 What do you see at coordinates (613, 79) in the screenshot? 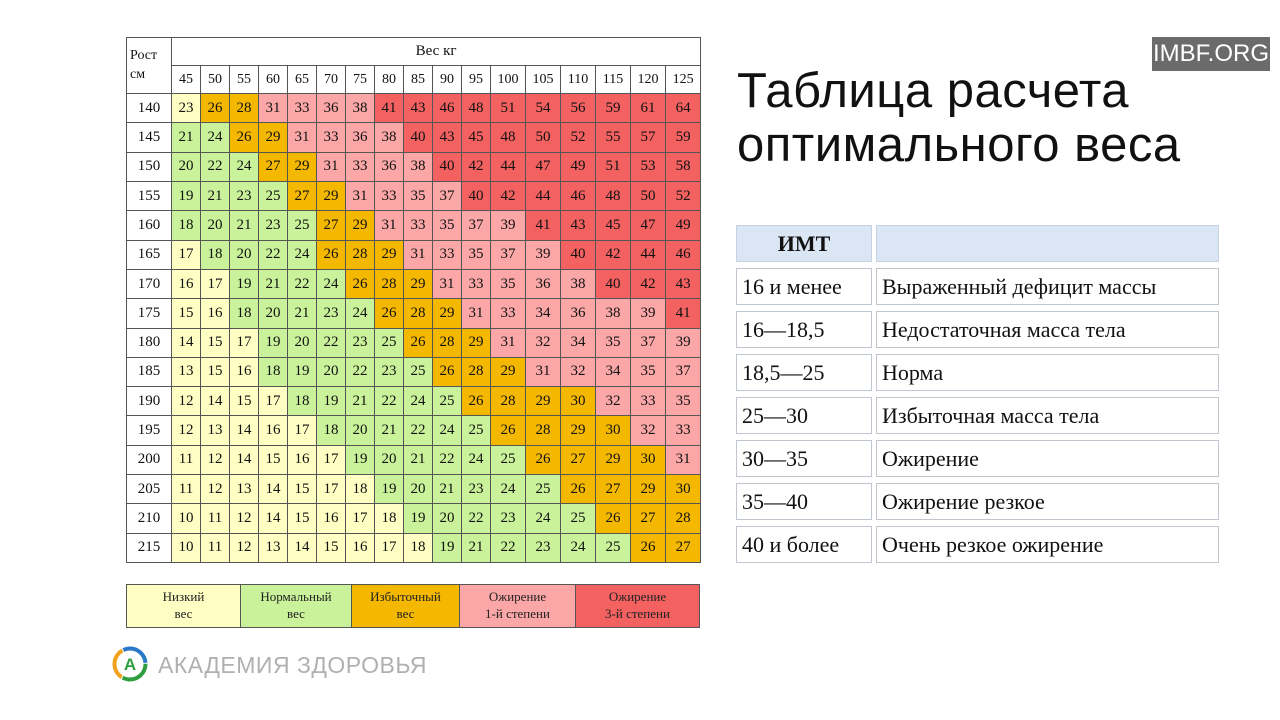
I see `weight-header-cell: 115` at bounding box center [613, 79].